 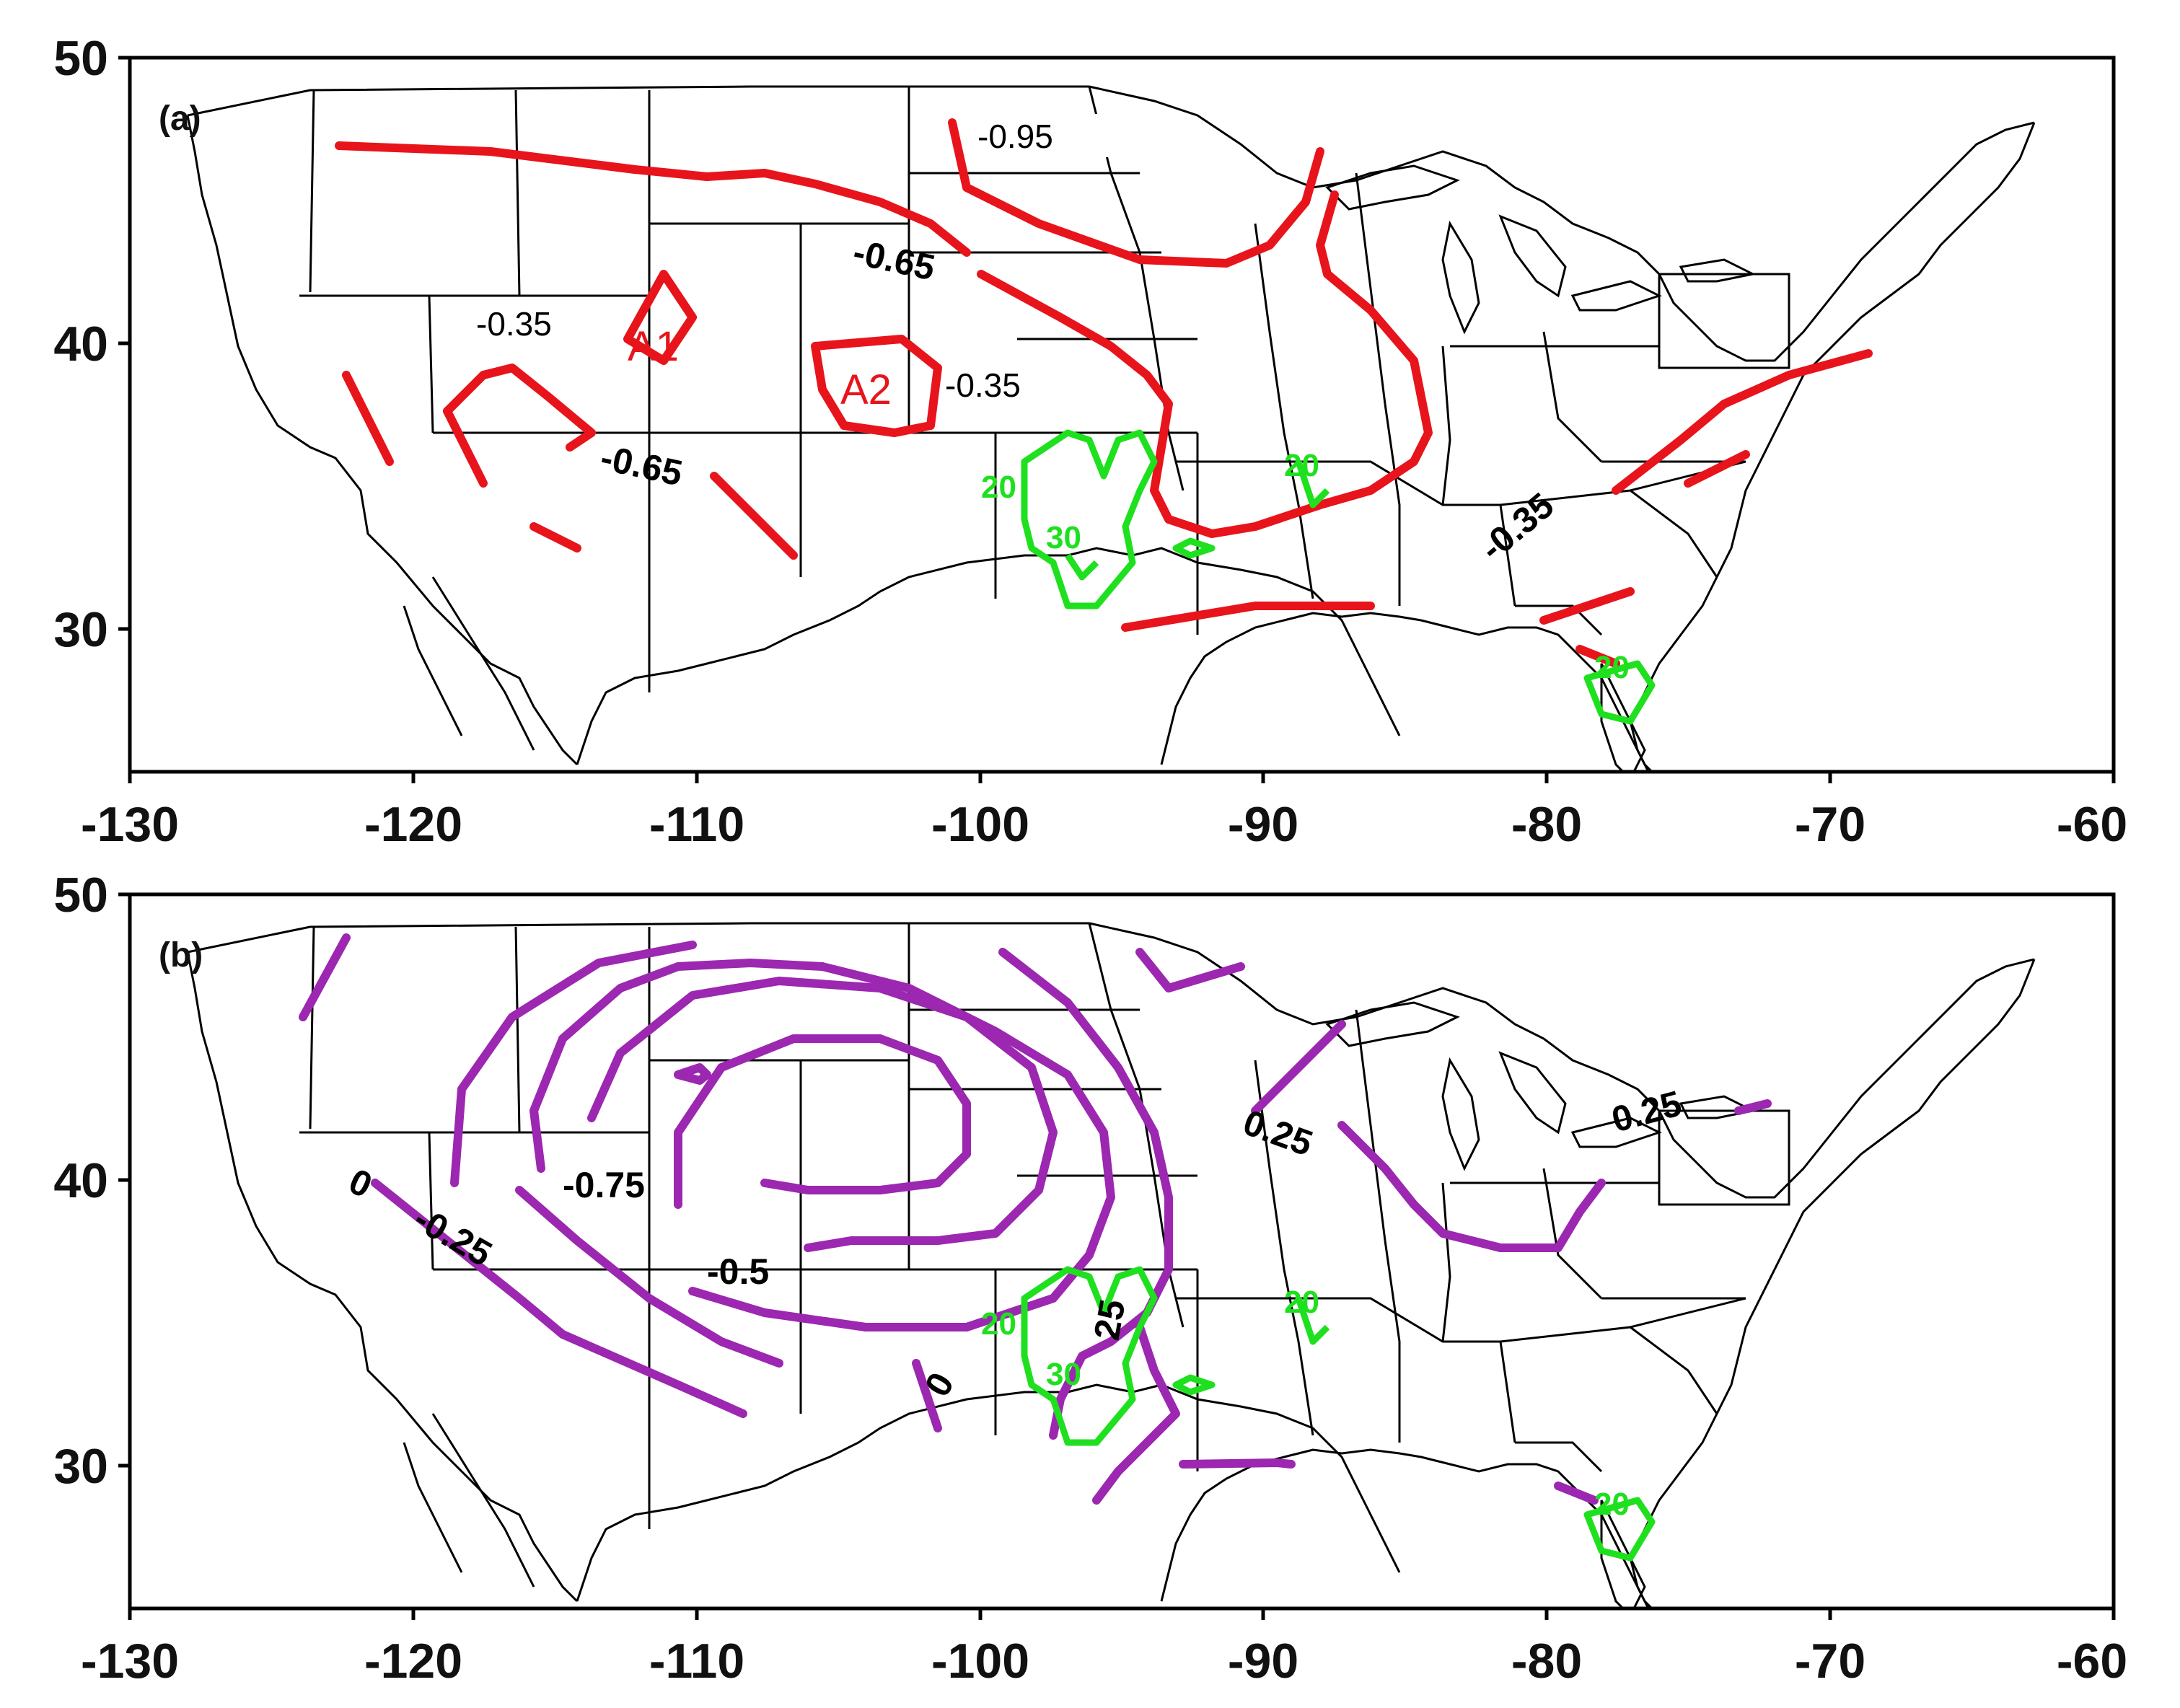 What do you see at coordinates (325, 977) in the screenshot?
I see `contour-b-nw` at bounding box center [325, 977].